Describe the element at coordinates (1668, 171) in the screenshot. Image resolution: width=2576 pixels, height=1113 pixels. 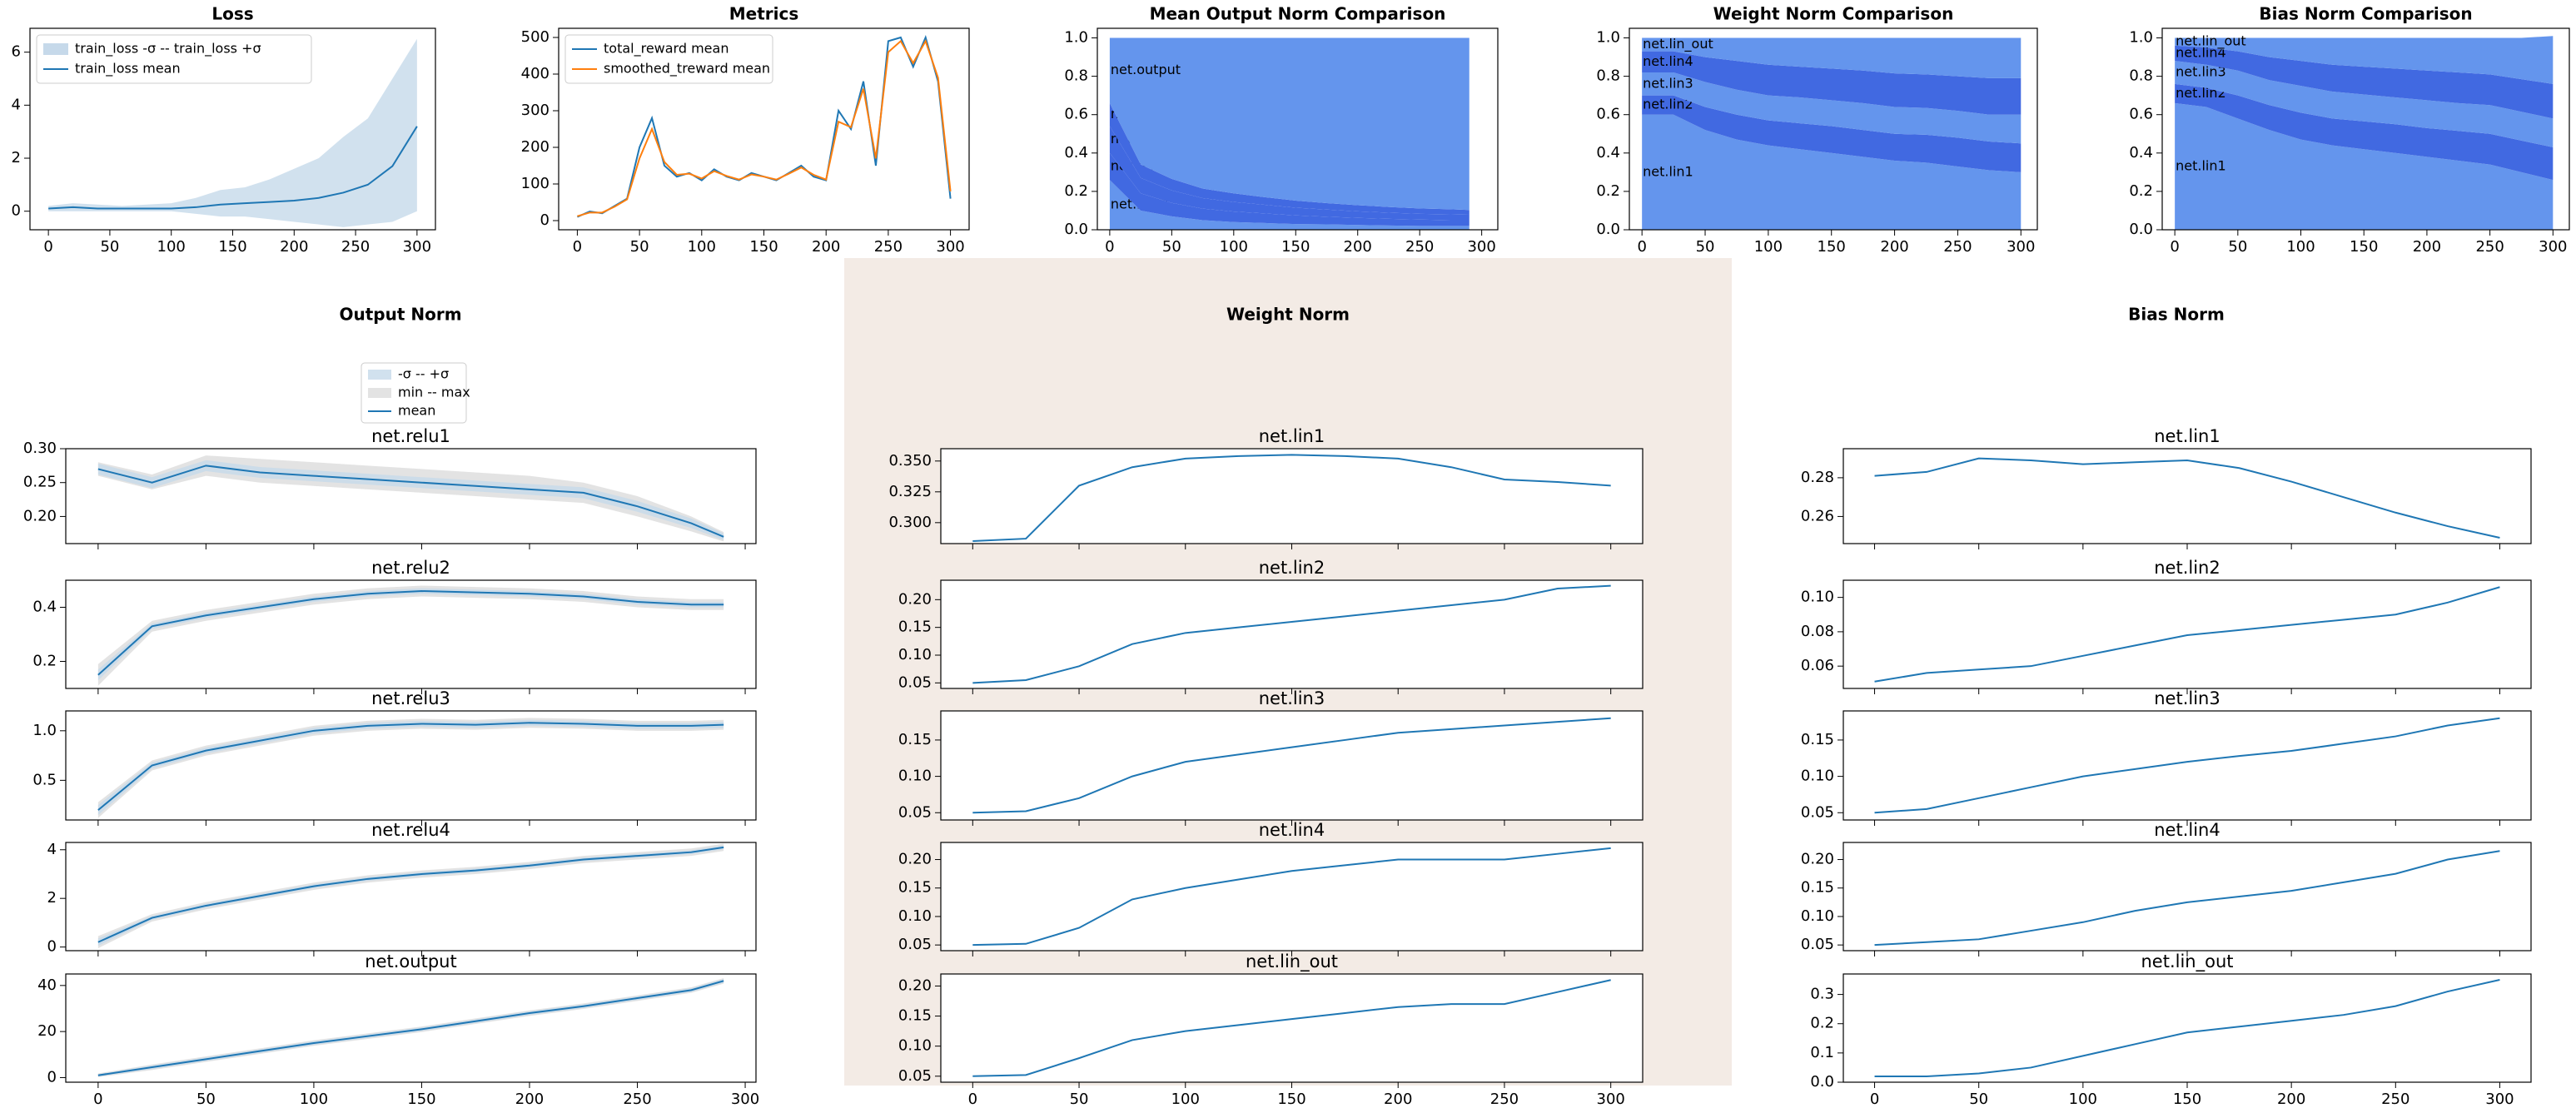
I see `area-label: net.lin1` at that location.